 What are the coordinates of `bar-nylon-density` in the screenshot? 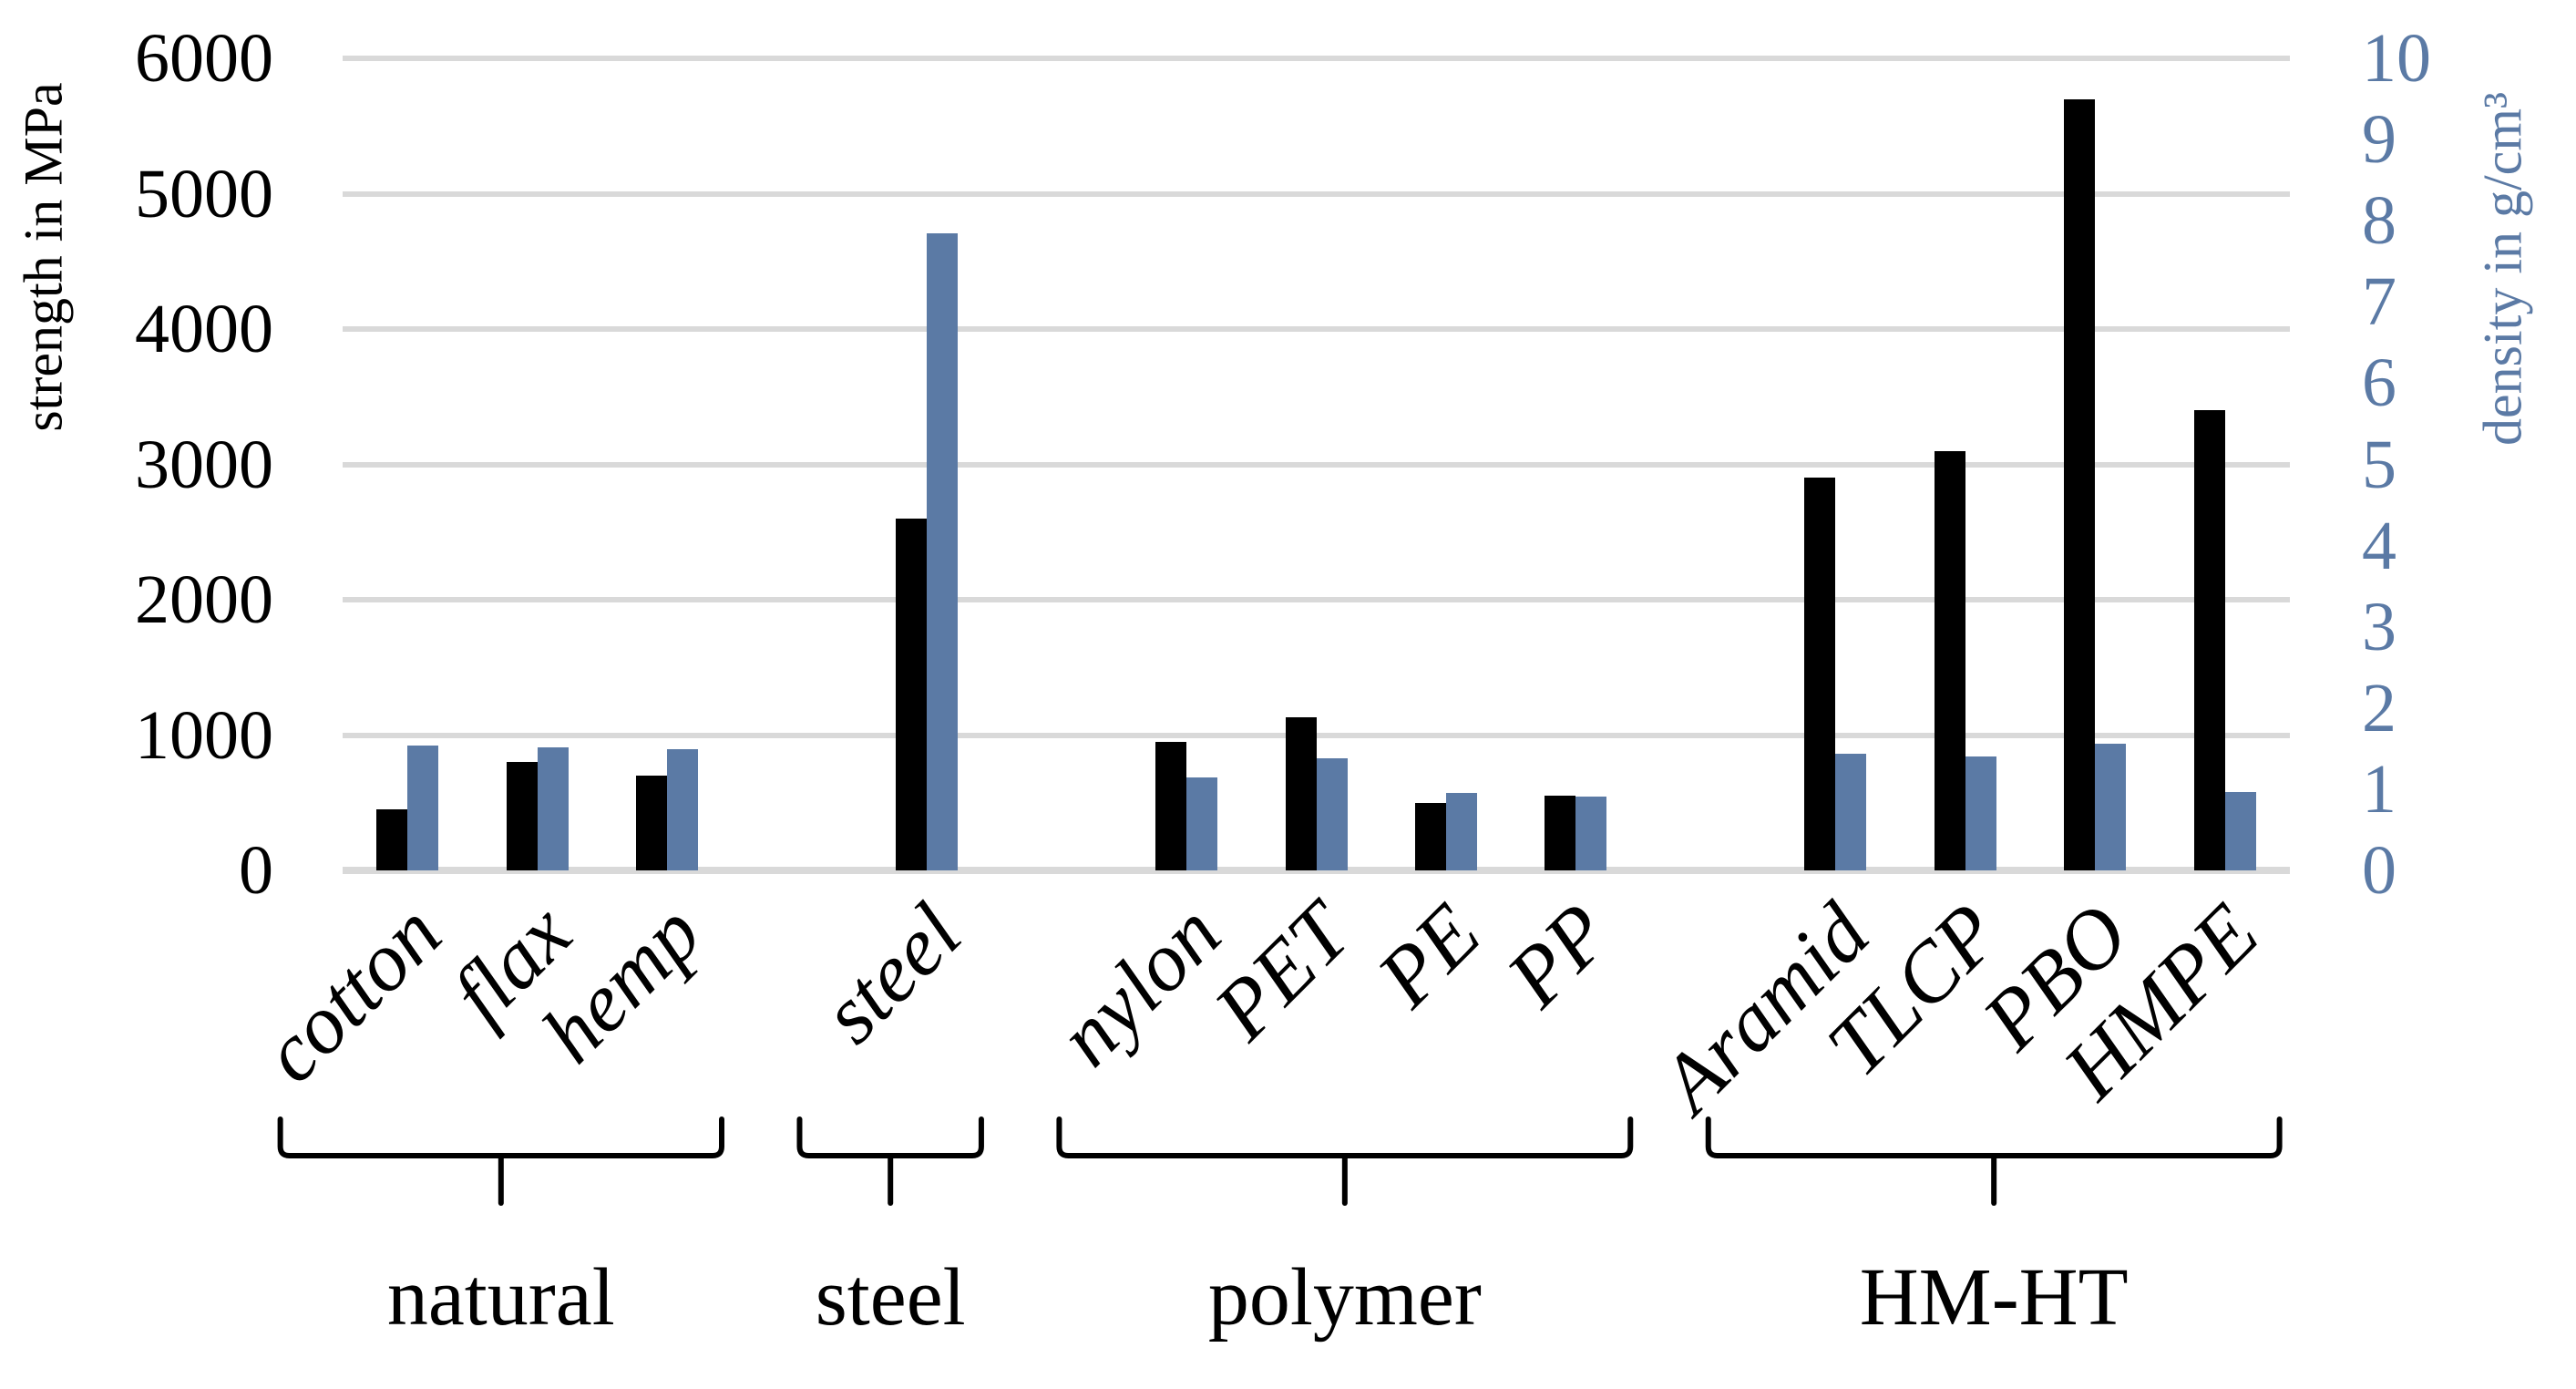 It's located at (1202, 823).